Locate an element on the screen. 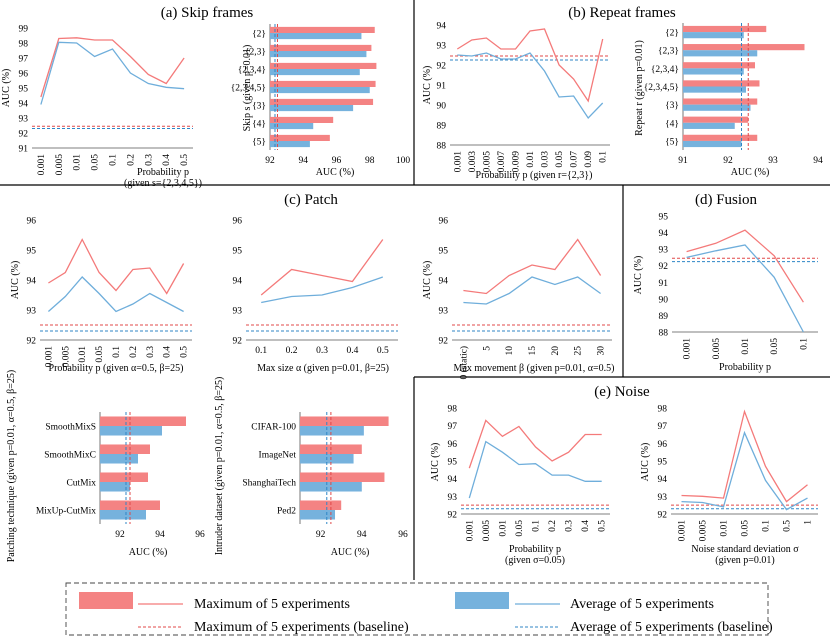  category-label: {2} is located at coordinates (259, 35).